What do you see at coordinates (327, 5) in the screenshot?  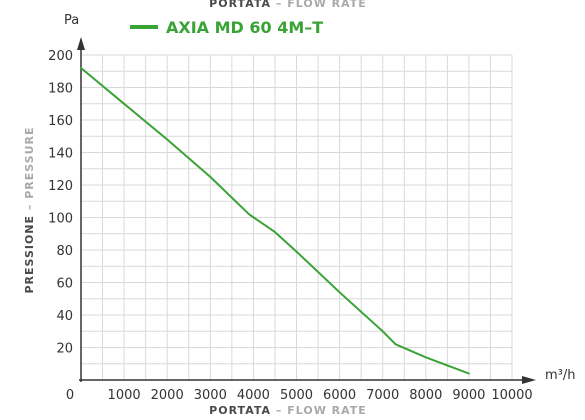 I see `top-axis-title-secondary: FLOW RATE` at bounding box center [327, 5].